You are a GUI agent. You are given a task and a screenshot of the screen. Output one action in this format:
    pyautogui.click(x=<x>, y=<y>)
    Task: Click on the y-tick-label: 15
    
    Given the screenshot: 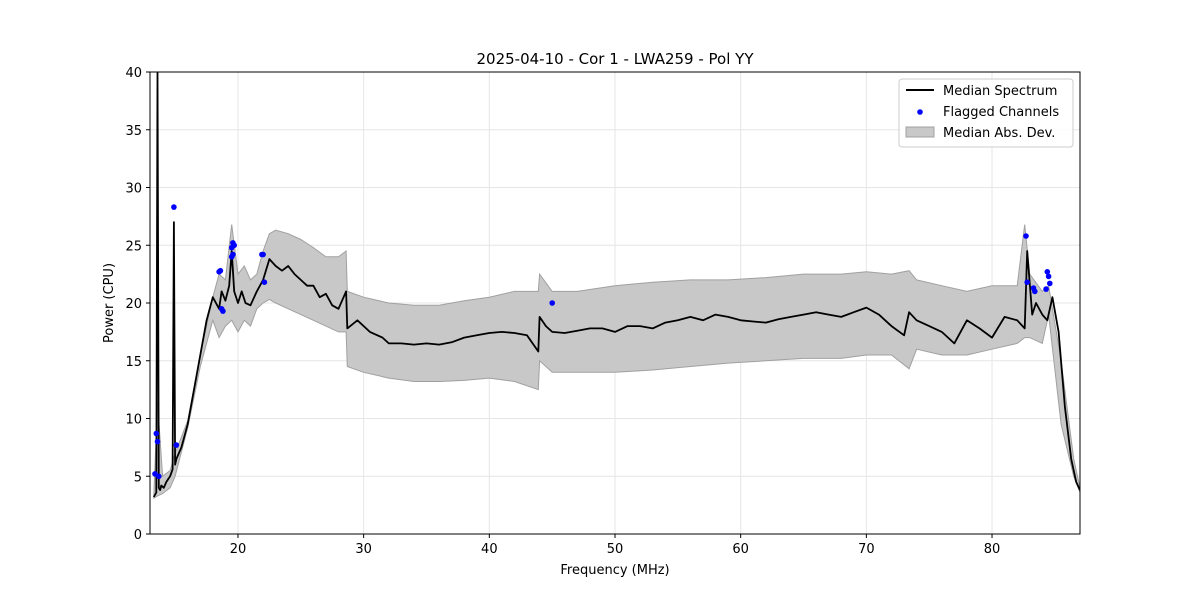 What is the action you would take?
    pyautogui.click(x=133, y=362)
    